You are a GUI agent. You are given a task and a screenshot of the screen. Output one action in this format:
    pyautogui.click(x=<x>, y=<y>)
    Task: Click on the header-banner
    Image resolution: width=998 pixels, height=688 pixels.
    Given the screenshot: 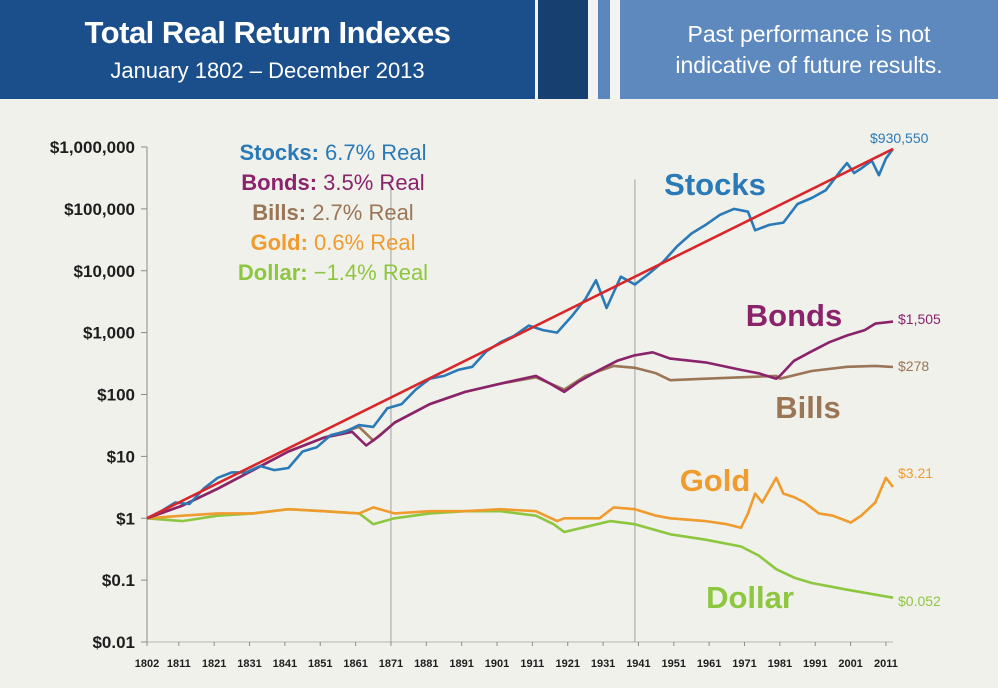 What is the action you would take?
    pyautogui.click(x=267, y=49)
    